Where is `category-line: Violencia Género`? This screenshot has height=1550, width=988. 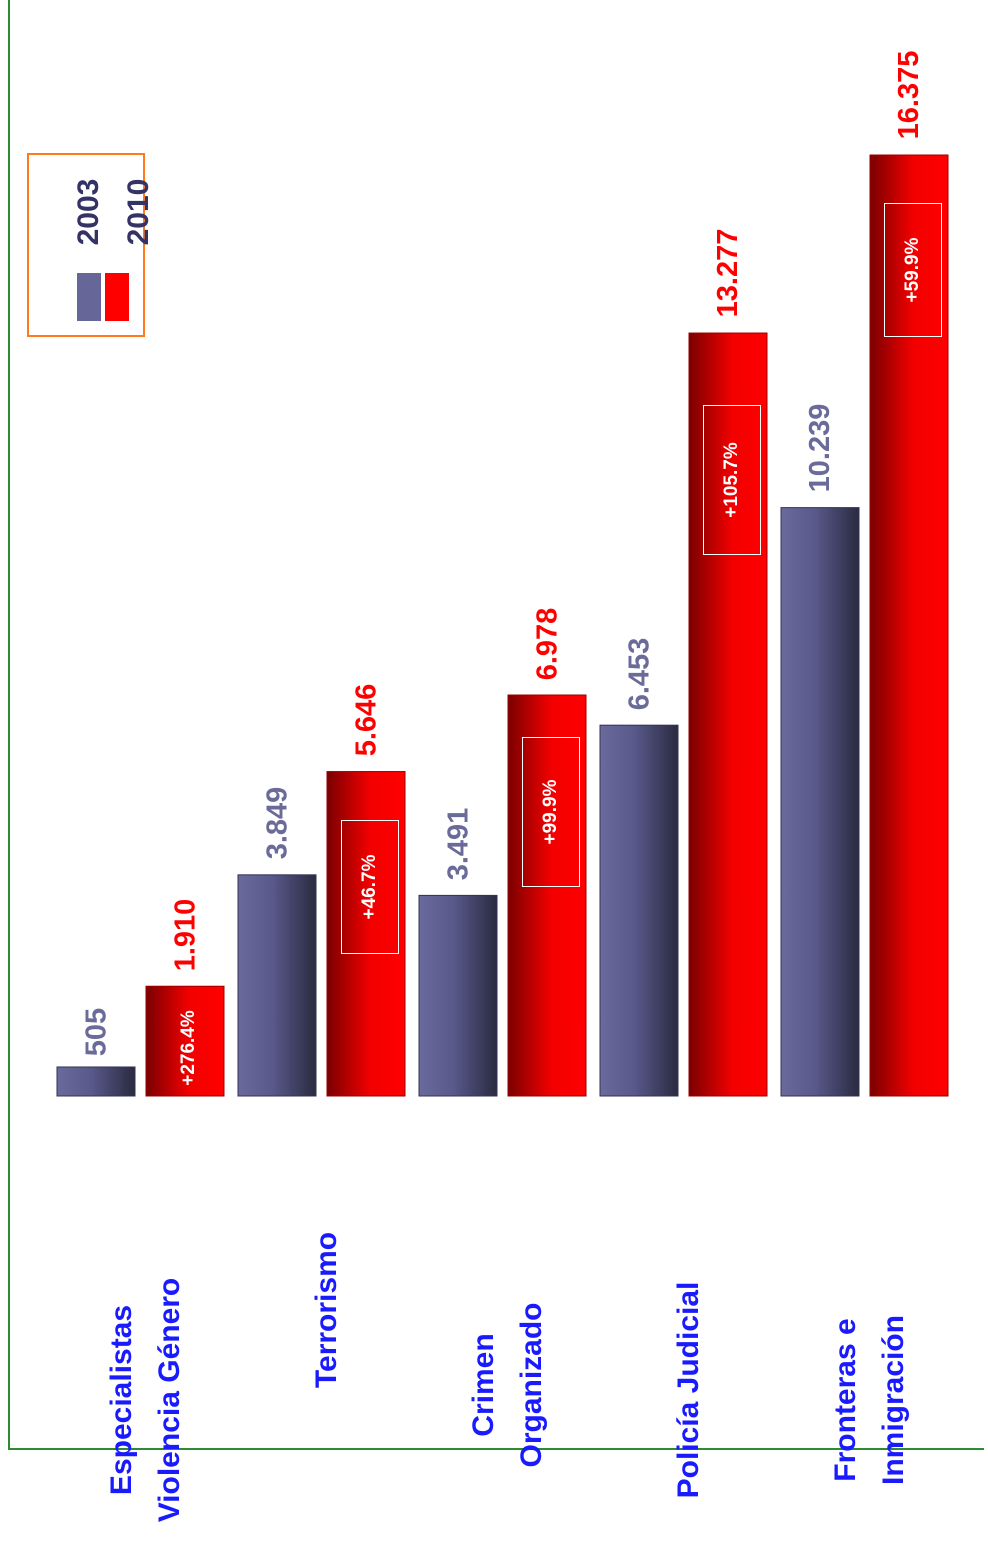
category-line: Violencia Género is located at coordinates (169, 1400).